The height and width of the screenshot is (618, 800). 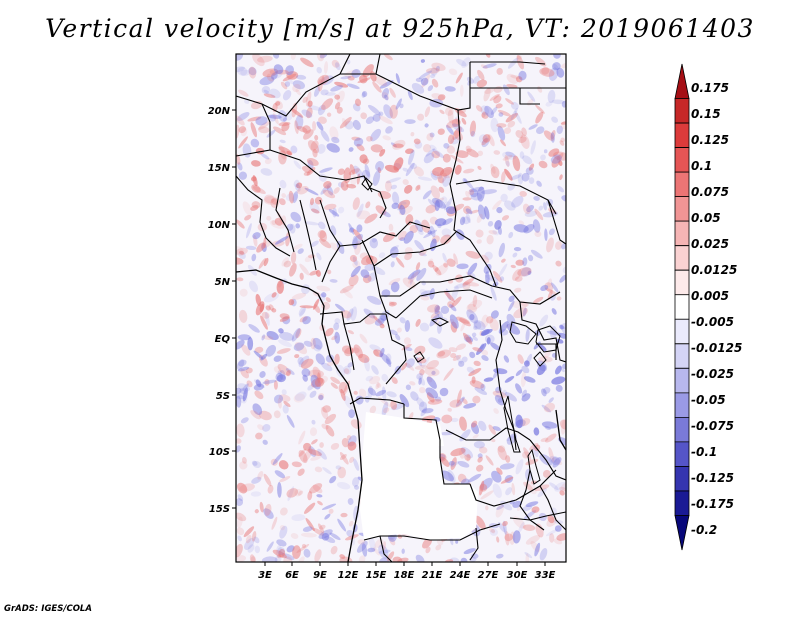 I want to click on lat-label-20n: 20N, so click(x=219, y=111).